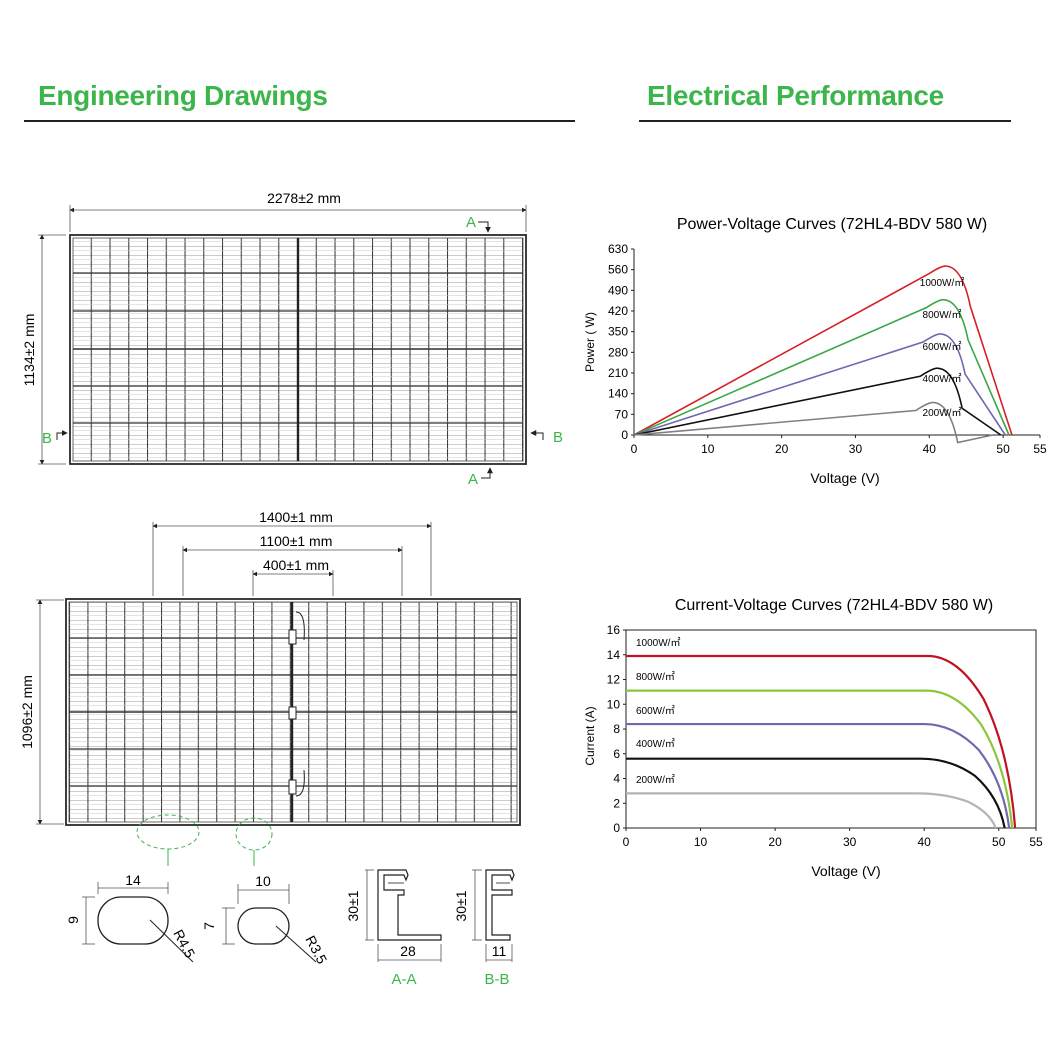  I want to click on junction-box-bottom, so click(292, 787).